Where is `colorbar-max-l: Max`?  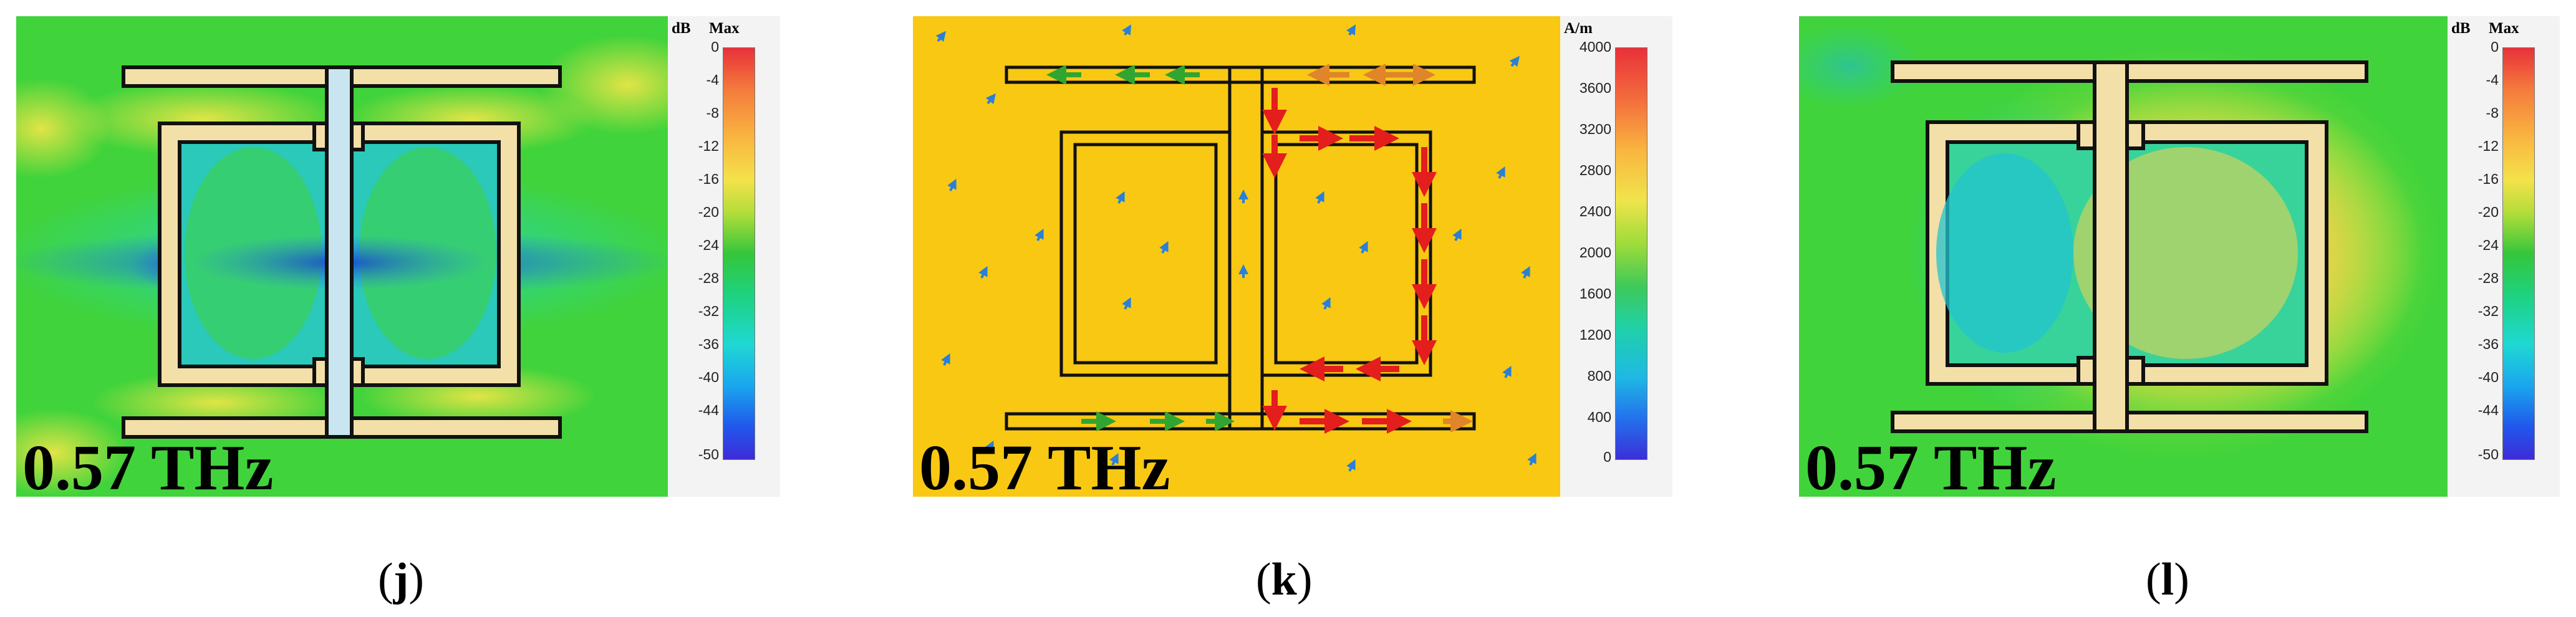
colorbar-max-l: Max is located at coordinates (2504, 28).